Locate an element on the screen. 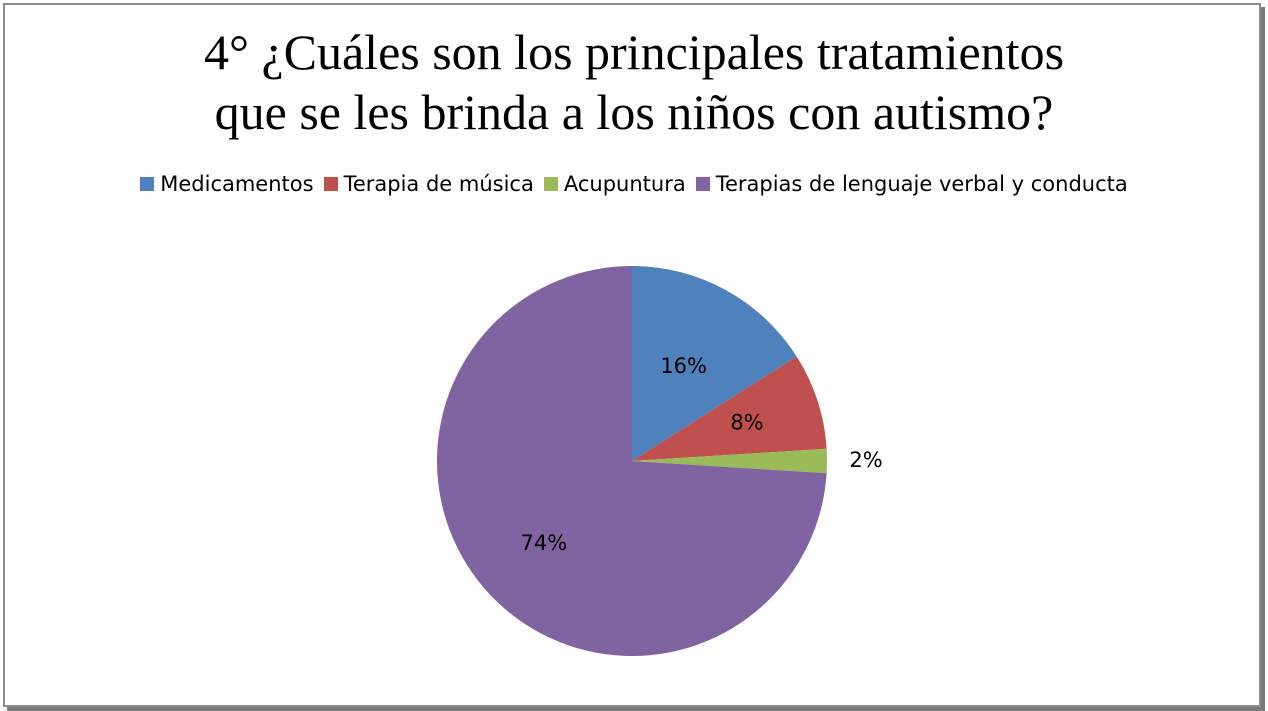 Image resolution: width=1268 pixels, height=711 pixels. legend-item-terapia-musica: Terapia de música is located at coordinates (428, 184).